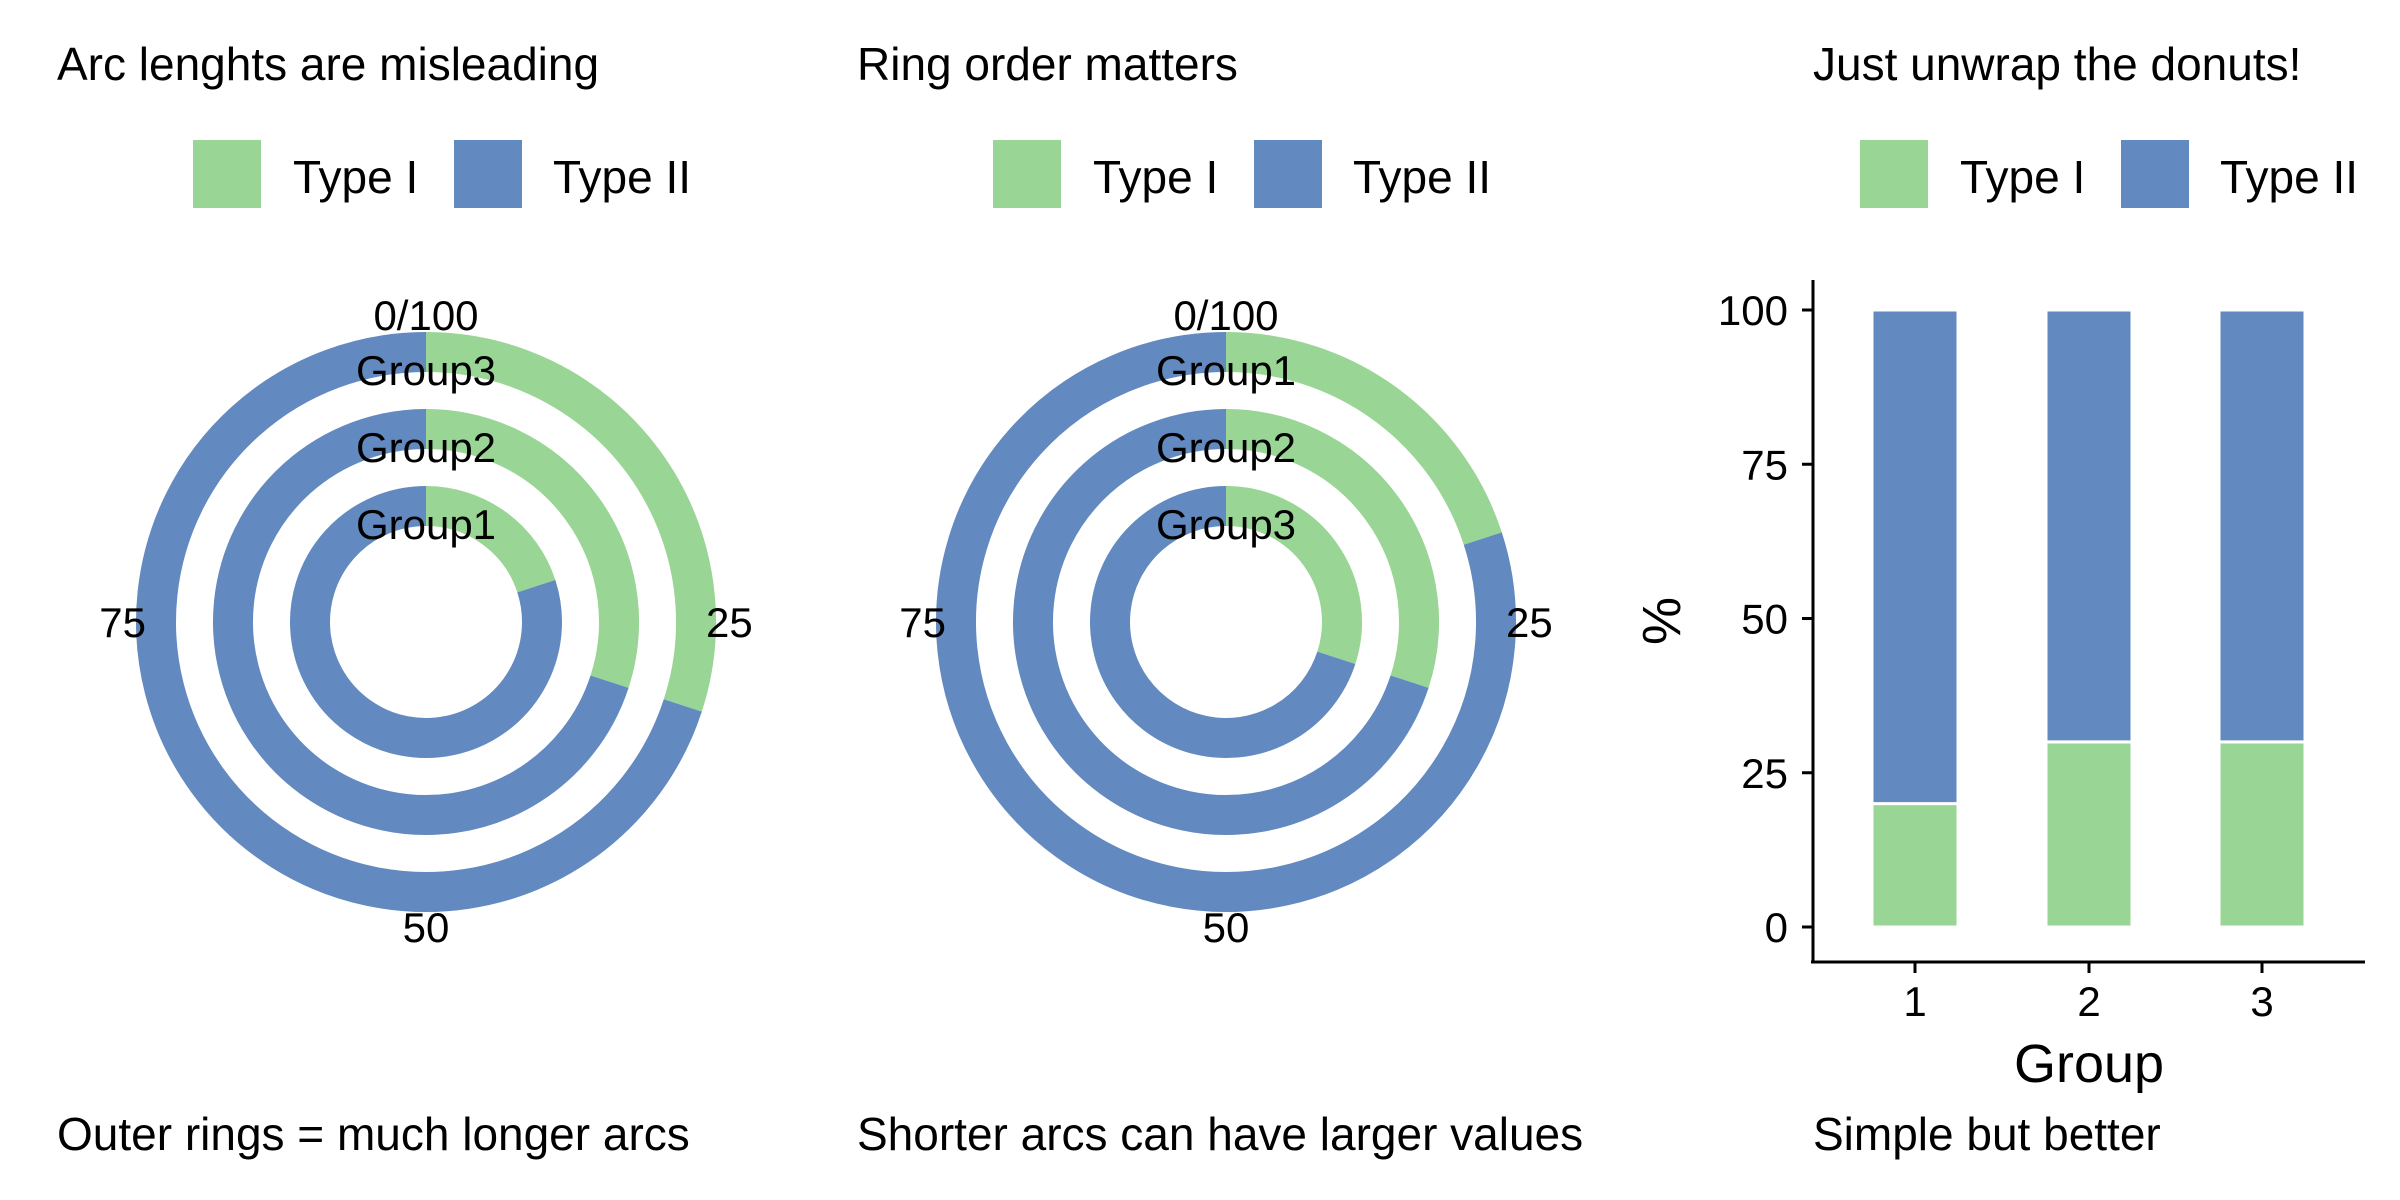 The width and height of the screenshot is (2400, 1200). I want to click on x-tick-label-1: 1, so click(1914, 1001).